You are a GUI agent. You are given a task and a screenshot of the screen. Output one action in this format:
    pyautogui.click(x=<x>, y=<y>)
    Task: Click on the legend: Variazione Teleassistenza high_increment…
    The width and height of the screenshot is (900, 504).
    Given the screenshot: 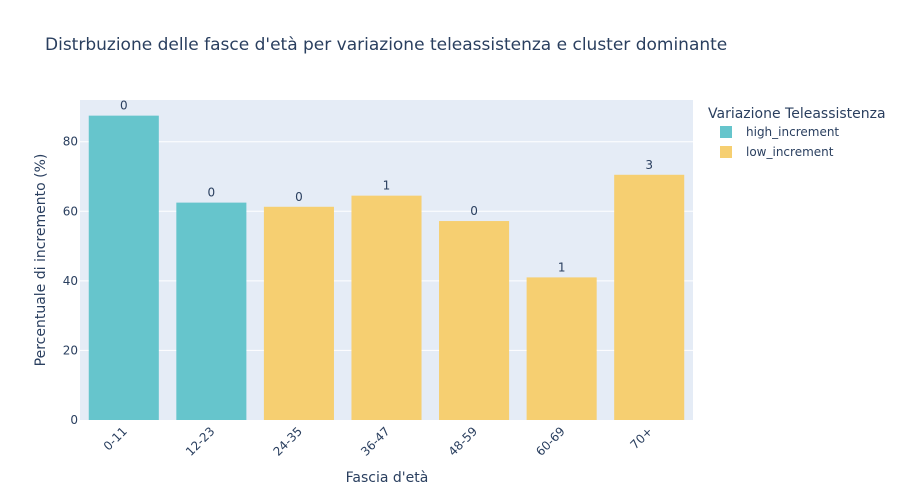 What is the action you would take?
    pyautogui.click(x=797, y=132)
    